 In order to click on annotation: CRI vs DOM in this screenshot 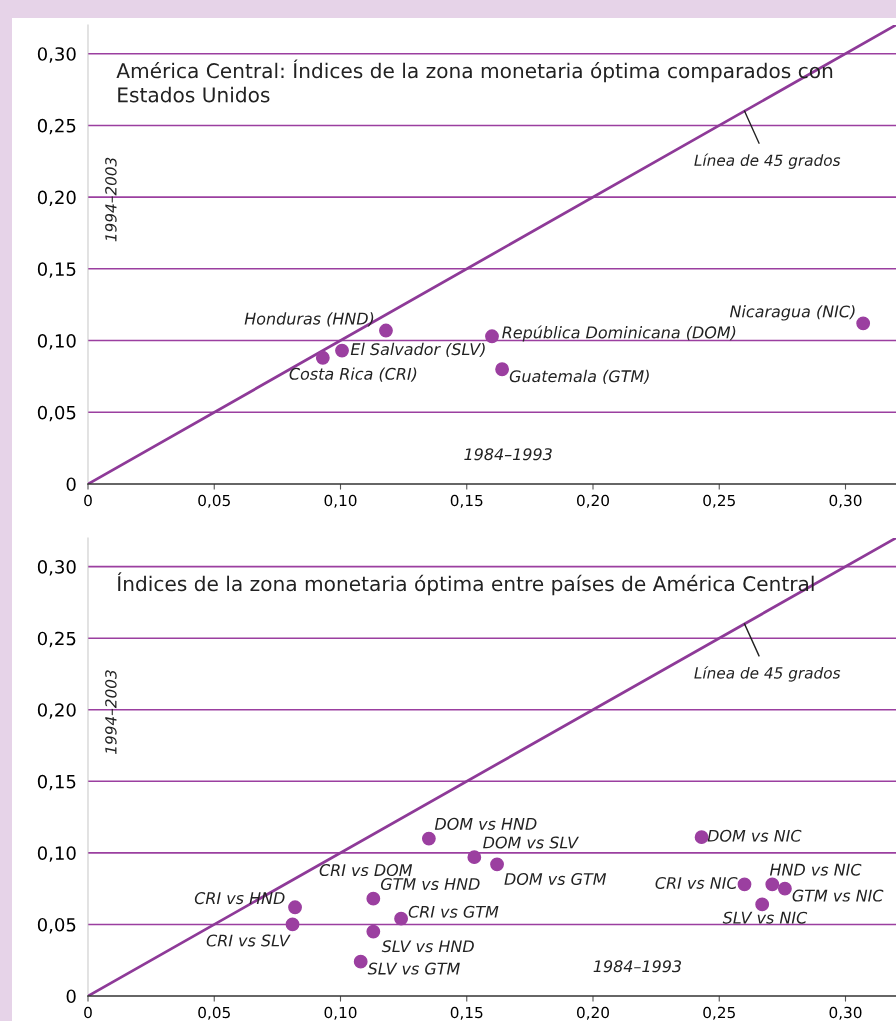, I will do `click(366, 870)`.